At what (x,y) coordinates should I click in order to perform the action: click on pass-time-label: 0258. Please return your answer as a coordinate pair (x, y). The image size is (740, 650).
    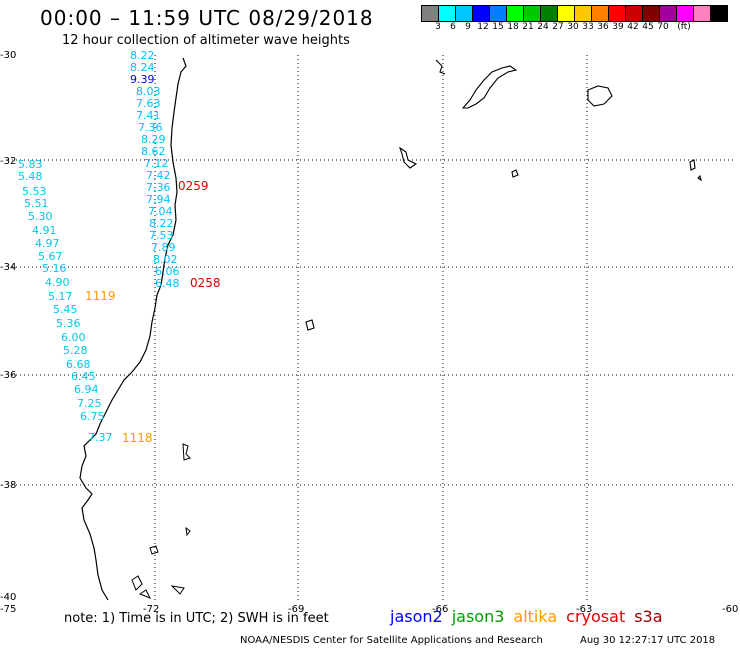
    Looking at the image, I should click on (205, 283).